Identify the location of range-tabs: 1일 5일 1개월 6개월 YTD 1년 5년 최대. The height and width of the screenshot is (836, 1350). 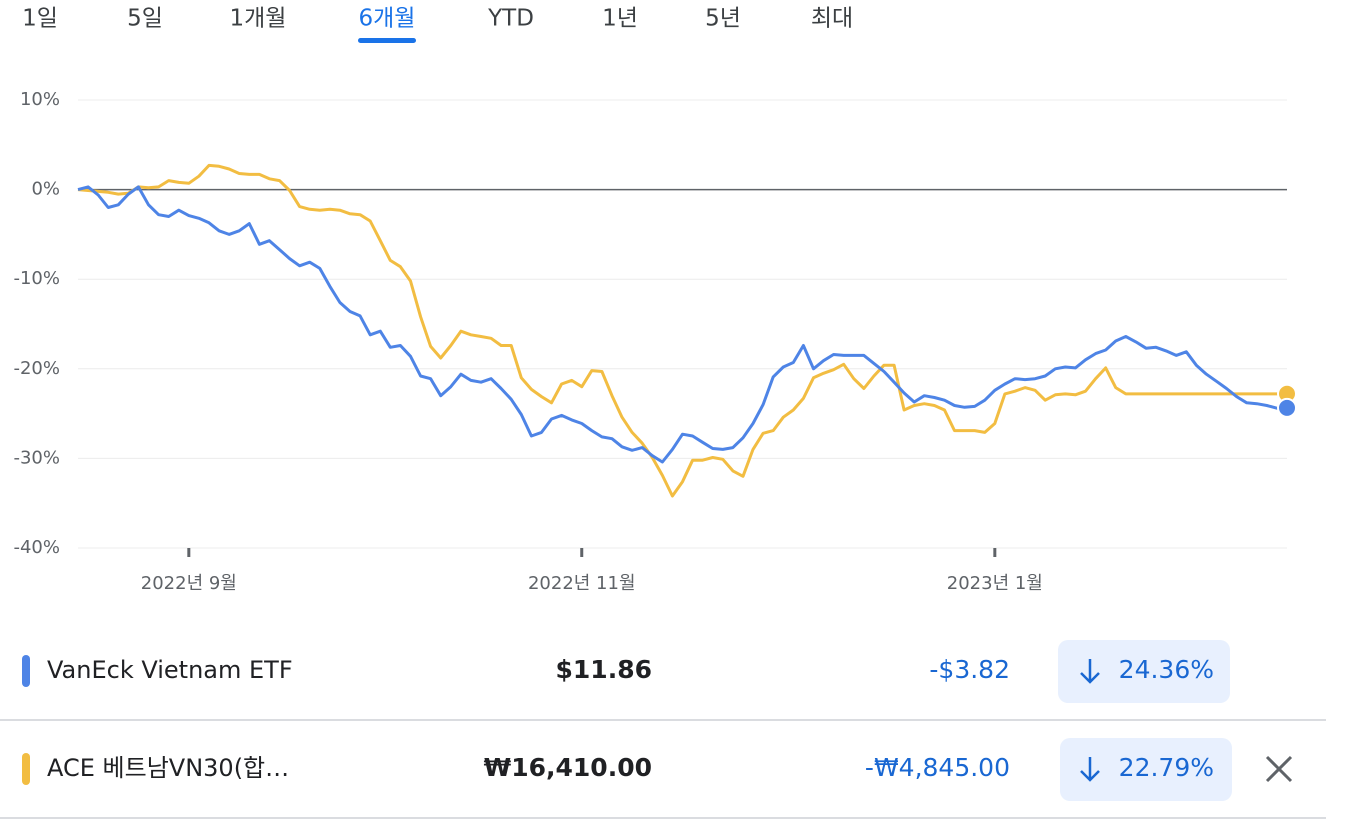
(437, 24).